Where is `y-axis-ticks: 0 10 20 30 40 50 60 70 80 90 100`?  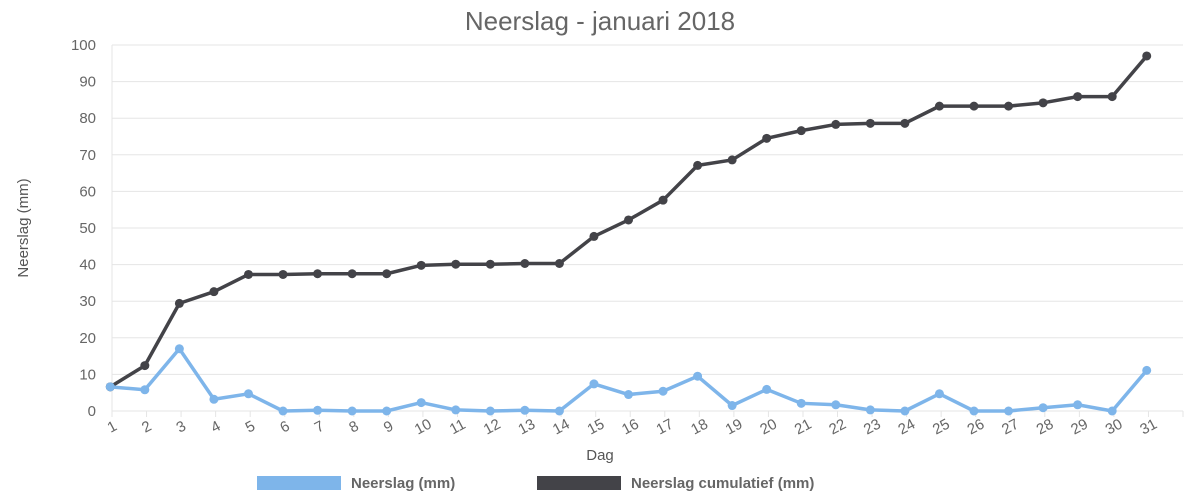 y-axis-ticks: 0 10 20 30 40 50 60 70 80 90 100 is located at coordinates (83, 228).